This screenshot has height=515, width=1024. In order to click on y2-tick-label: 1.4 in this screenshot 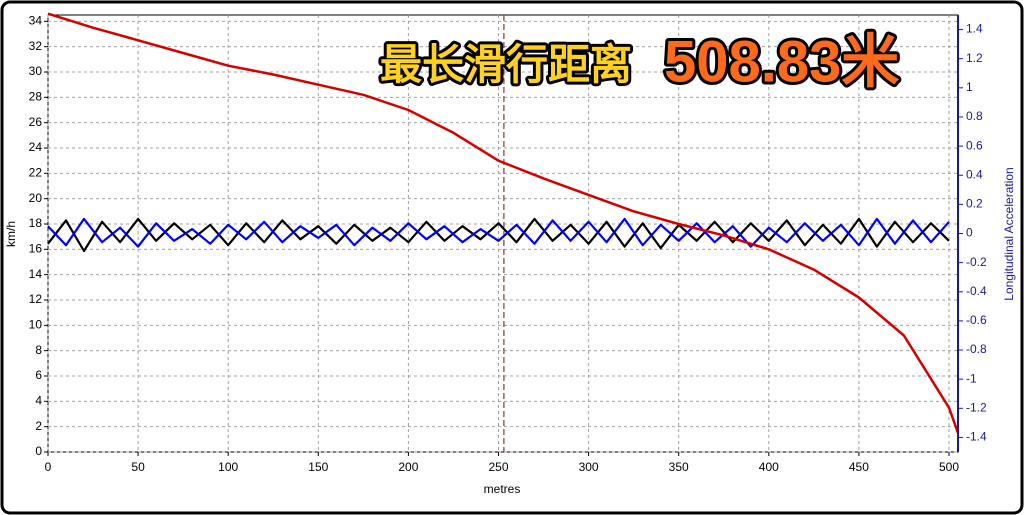, I will do `click(974, 29)`.